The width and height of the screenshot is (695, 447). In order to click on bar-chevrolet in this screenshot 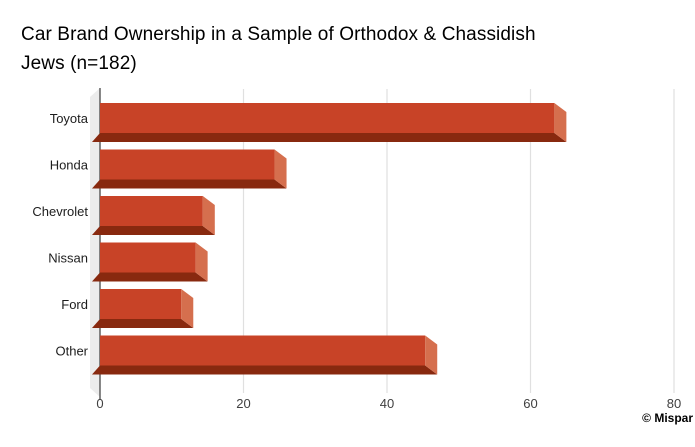, I will do `click(153, 215)`.